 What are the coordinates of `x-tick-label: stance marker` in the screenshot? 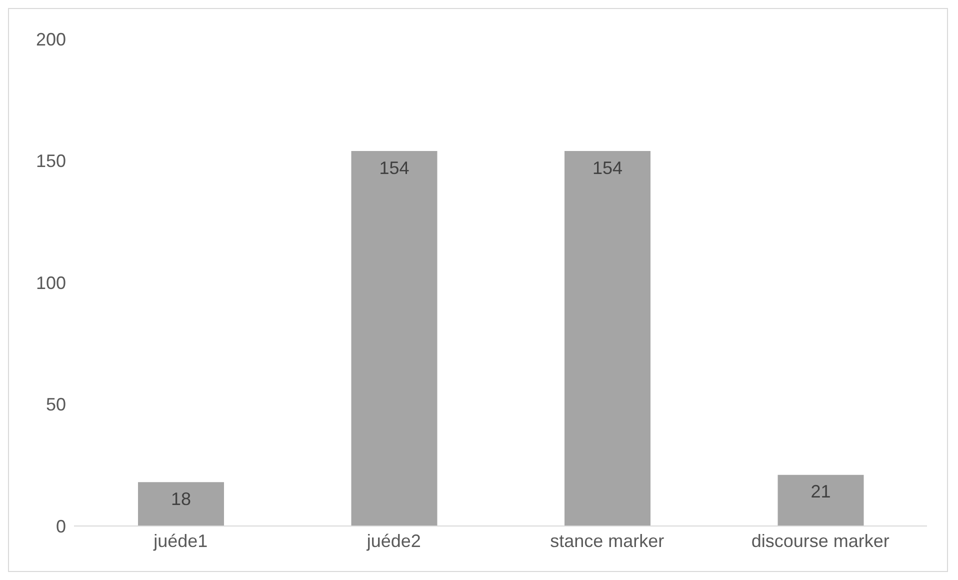 It's located at (607, 540).